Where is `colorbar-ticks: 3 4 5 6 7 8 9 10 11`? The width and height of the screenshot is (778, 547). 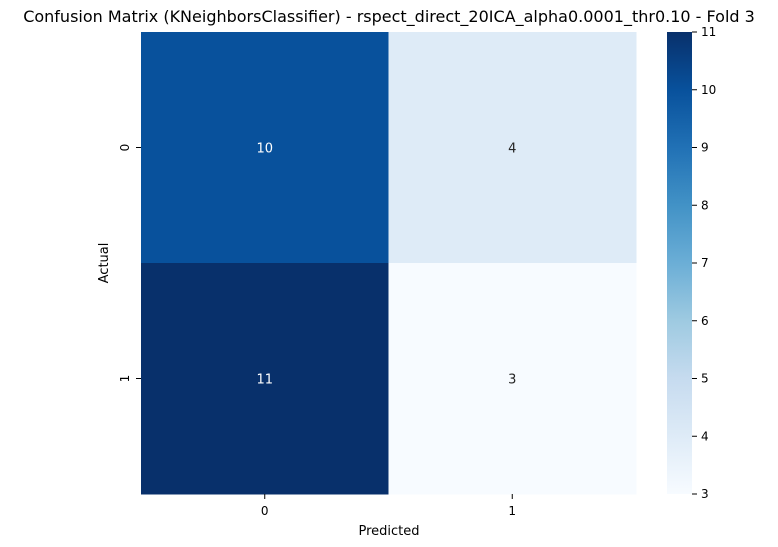
colorbar-ticks: 3 4 5 6 7 8 9 10 11 is located at coordinates (704, 263).